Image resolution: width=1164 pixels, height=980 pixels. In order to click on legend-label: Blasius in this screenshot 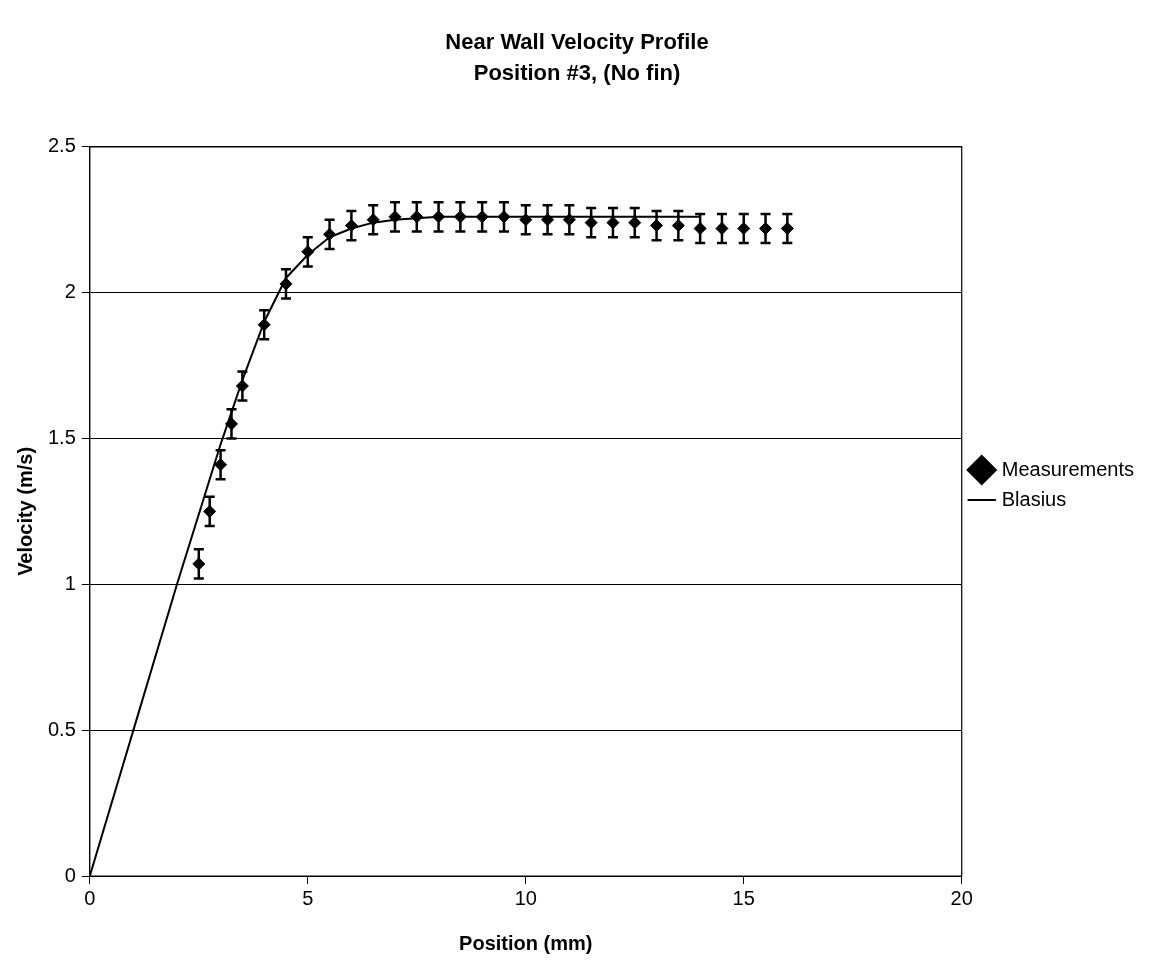, I will do `click(1034, 498)`.